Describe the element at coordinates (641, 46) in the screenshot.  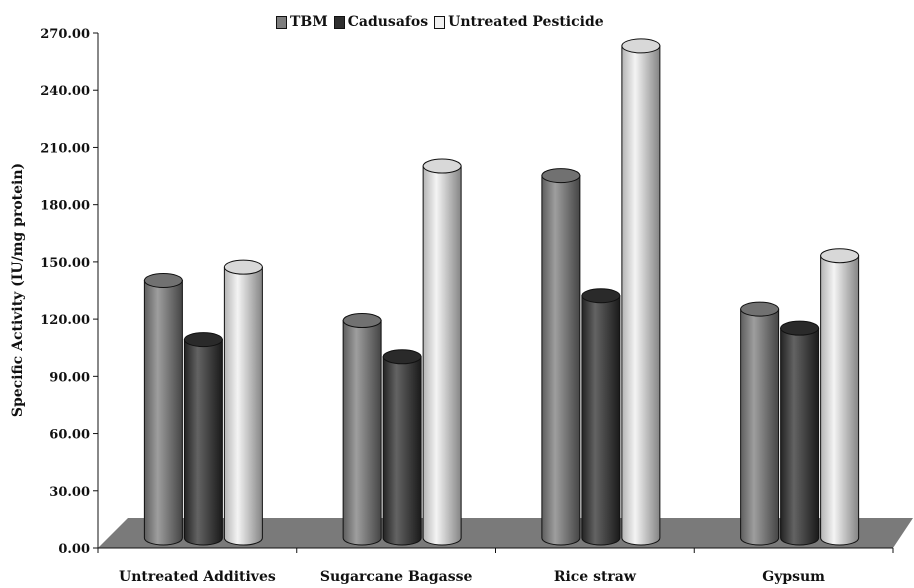
I see `bar-2-2-top` at that location.